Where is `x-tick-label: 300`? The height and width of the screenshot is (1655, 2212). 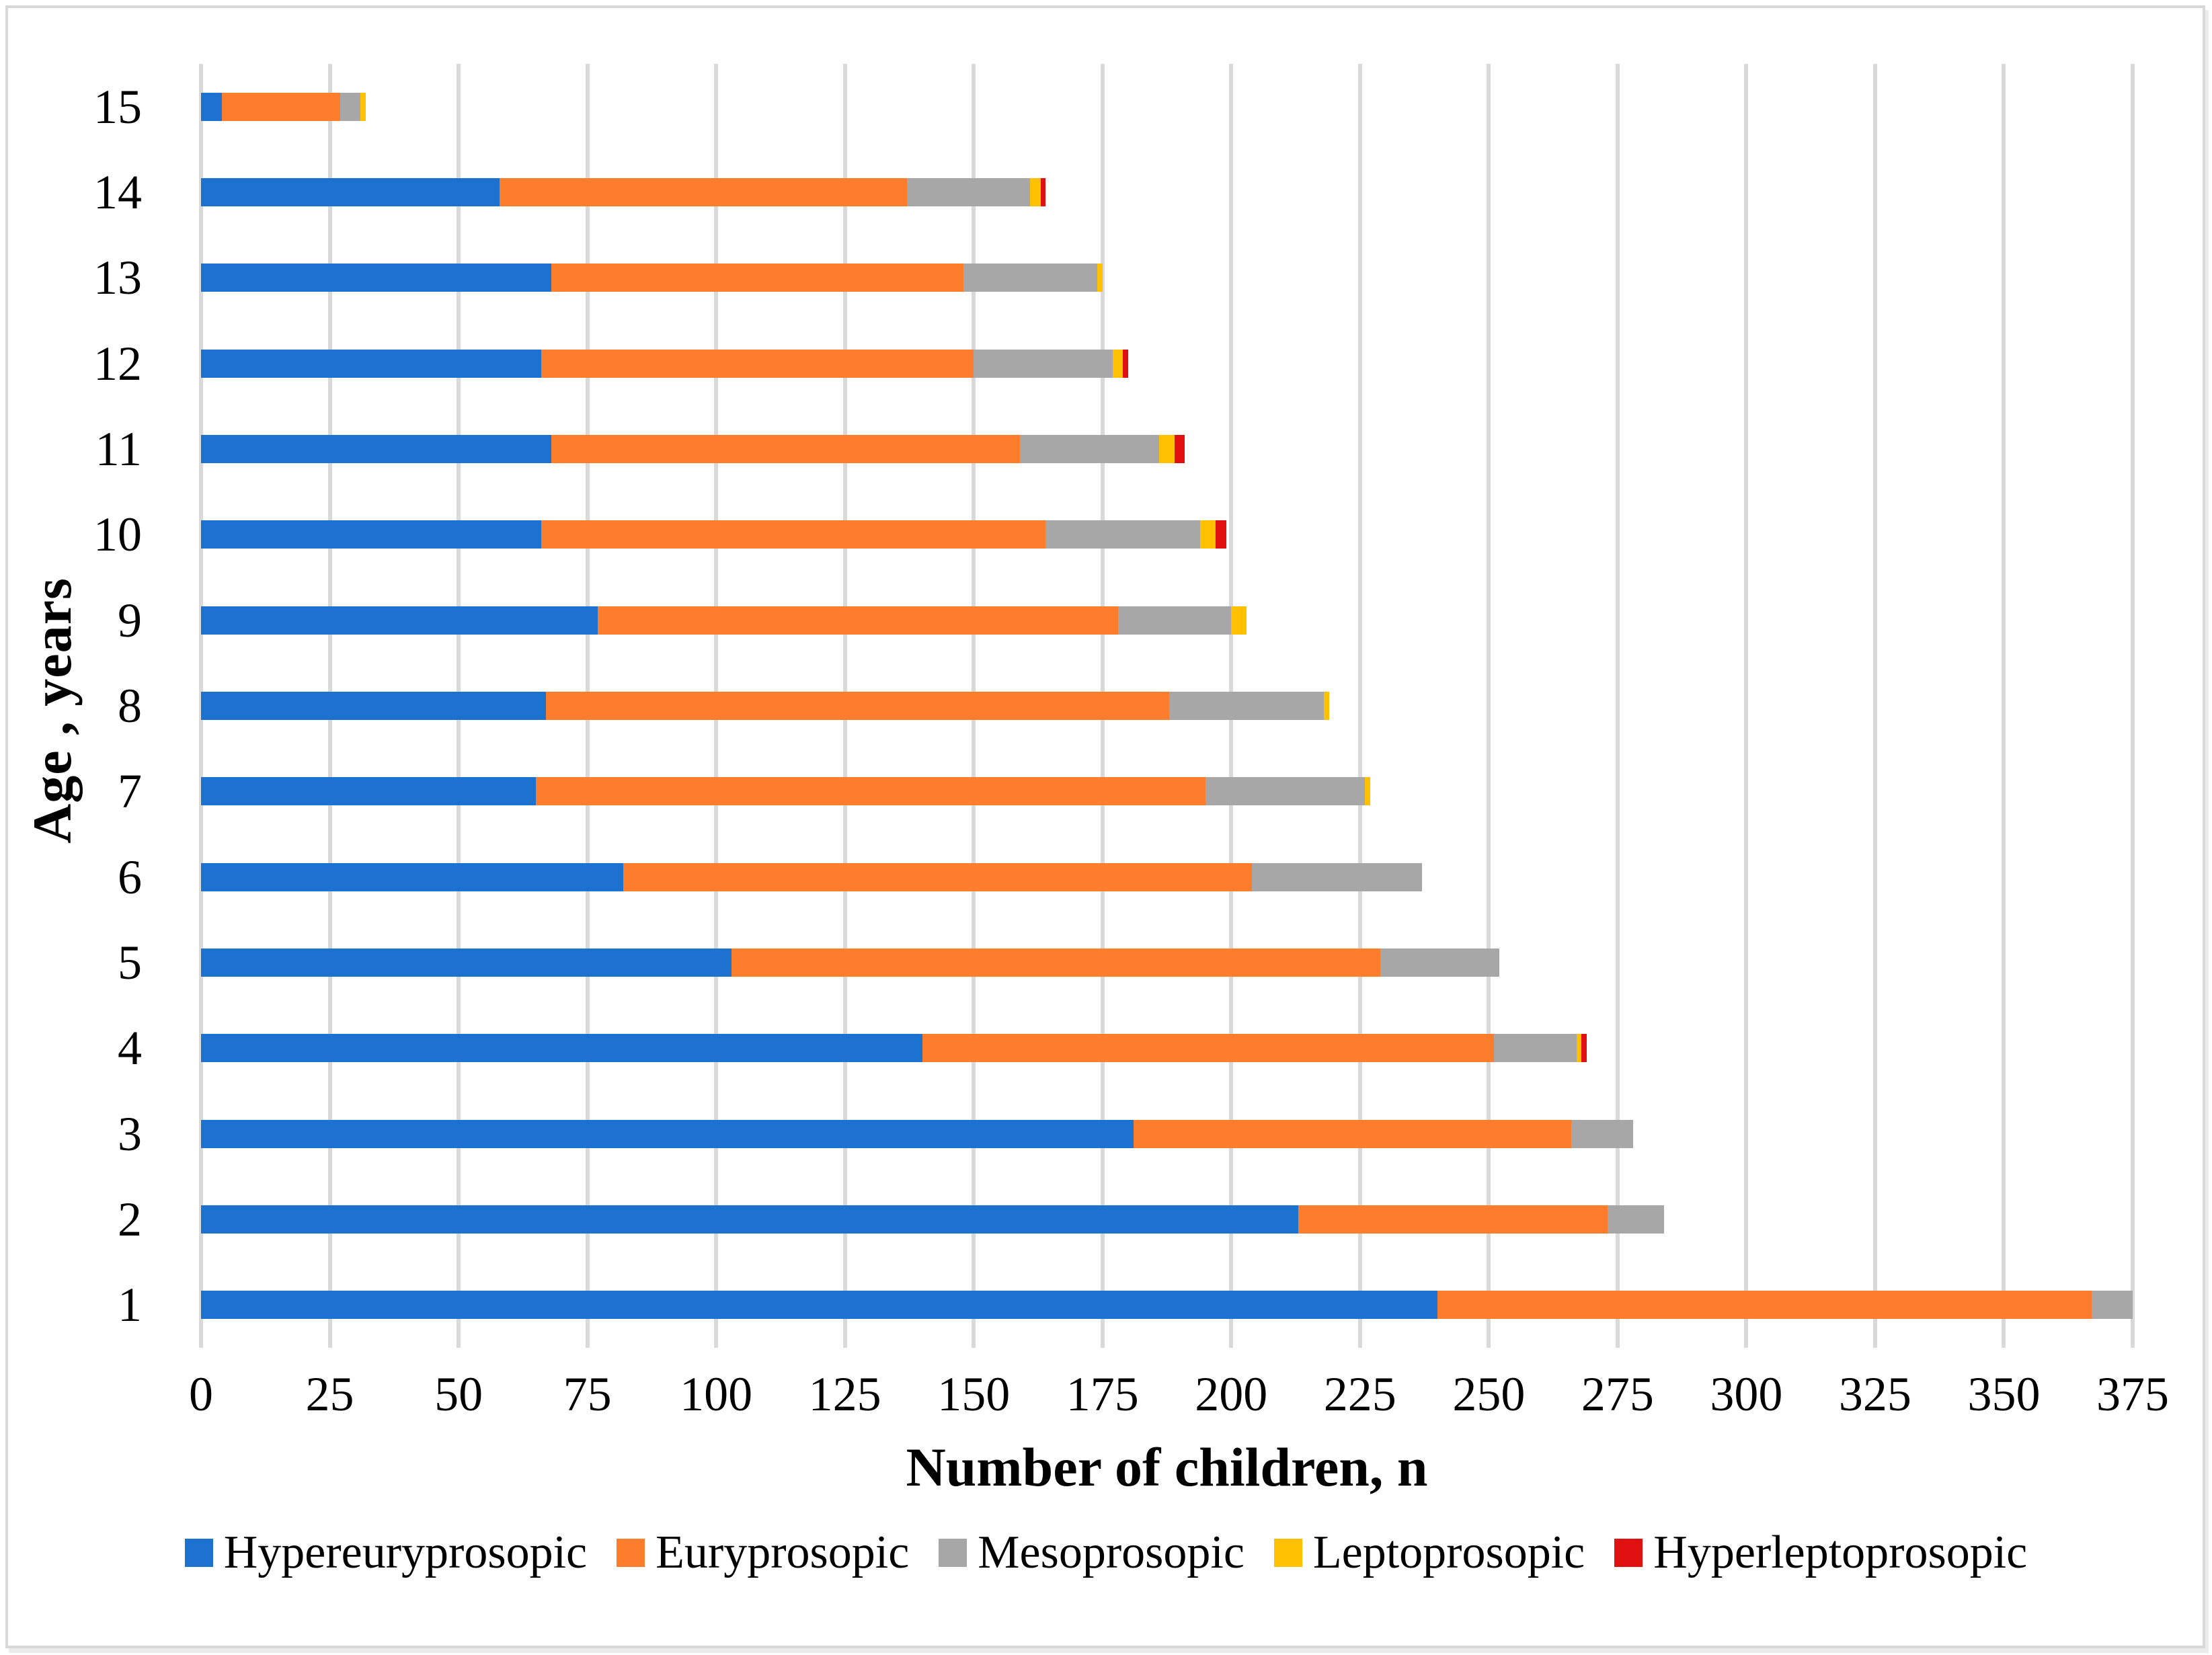 x-tick-label: 300 is located at coordinates (1746, 1394).